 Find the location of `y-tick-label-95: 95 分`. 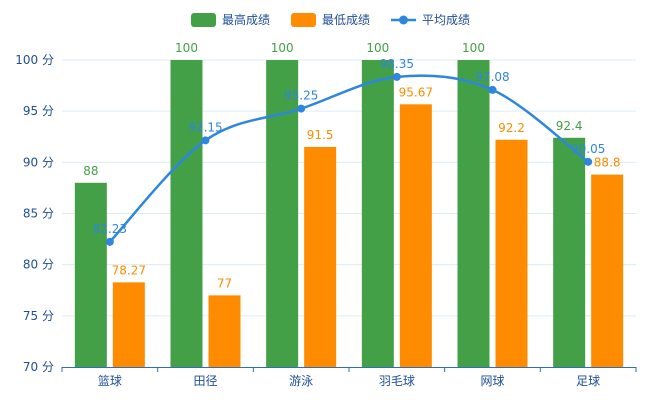

y-tick-label-95: 95 分 is located at coordinates (38, 111).